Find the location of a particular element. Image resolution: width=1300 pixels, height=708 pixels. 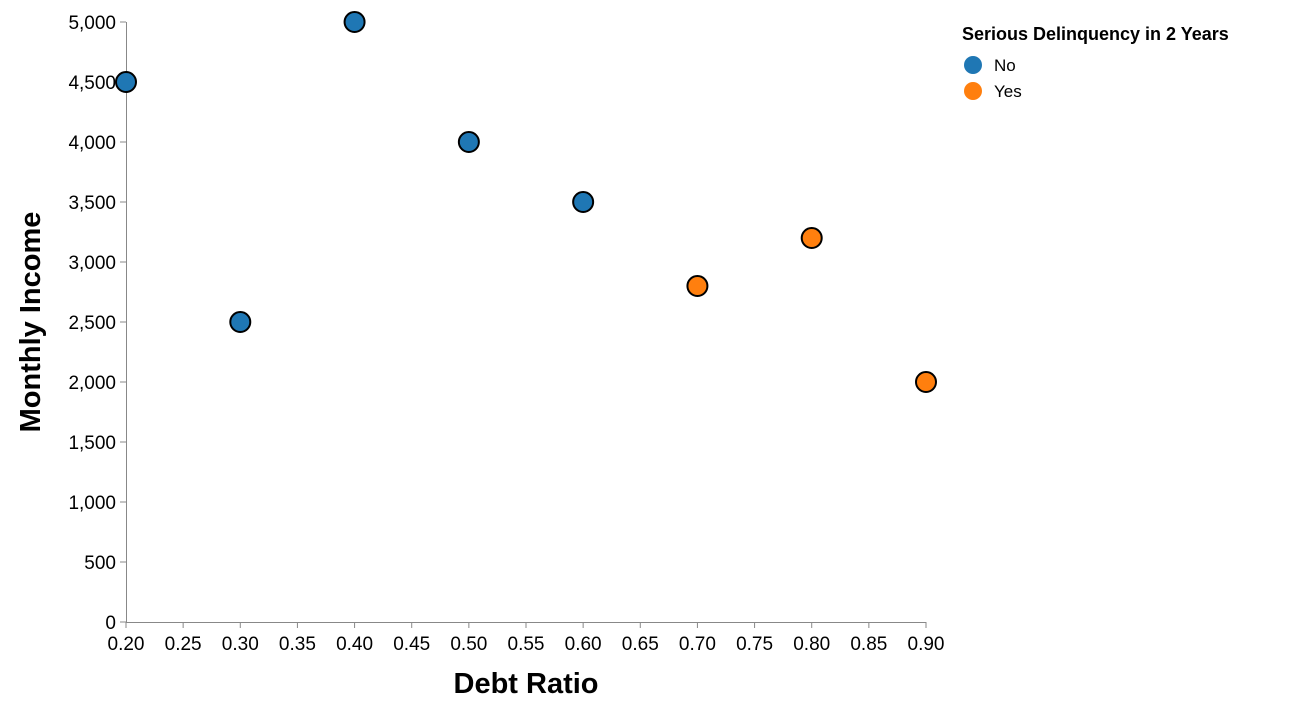

y-tick-label: 5,000 is located at coordinates (92, 23).